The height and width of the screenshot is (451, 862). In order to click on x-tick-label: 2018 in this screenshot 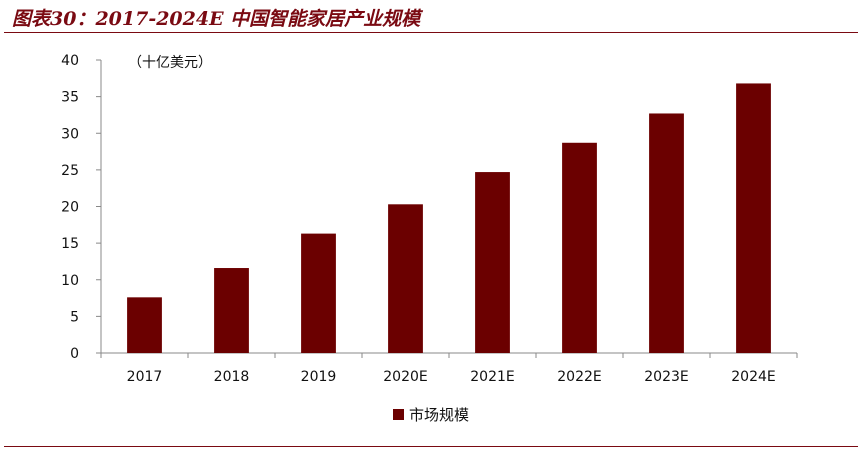, I will do `click(232, 377)`.